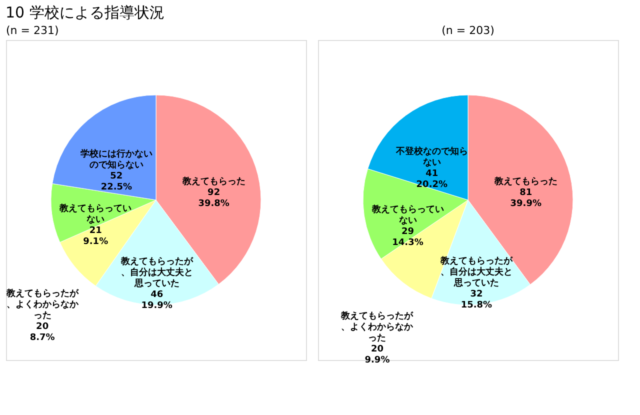 The height and width of the screenshot is (415, 640). Describe the element at coordinates (95, 236) in the screenshot. I see `data-label: 21 9.1%` at that location.